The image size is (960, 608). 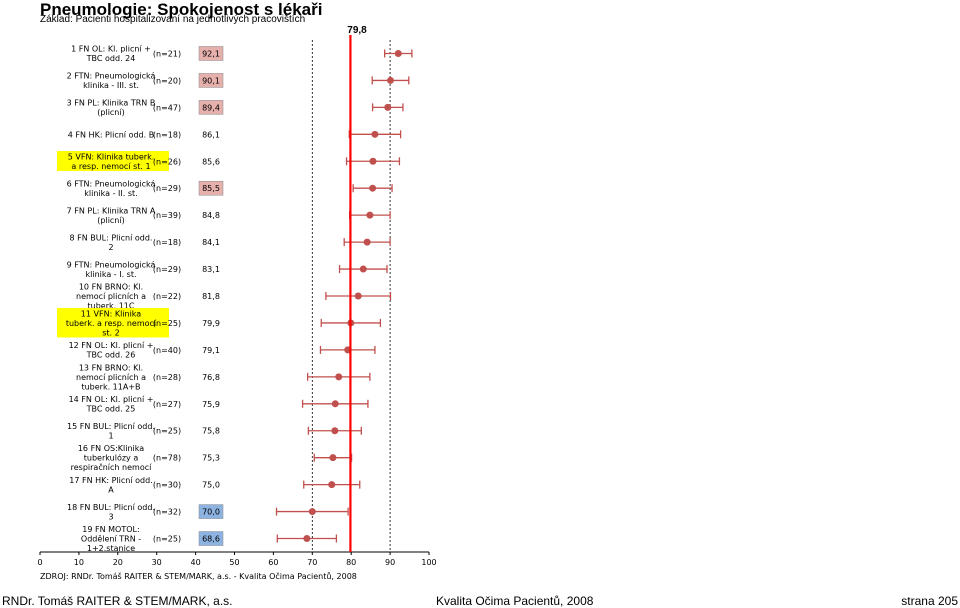 I want to click on row-label: 15 FN BUL: Plicní odd., so click(x=111, y=426).